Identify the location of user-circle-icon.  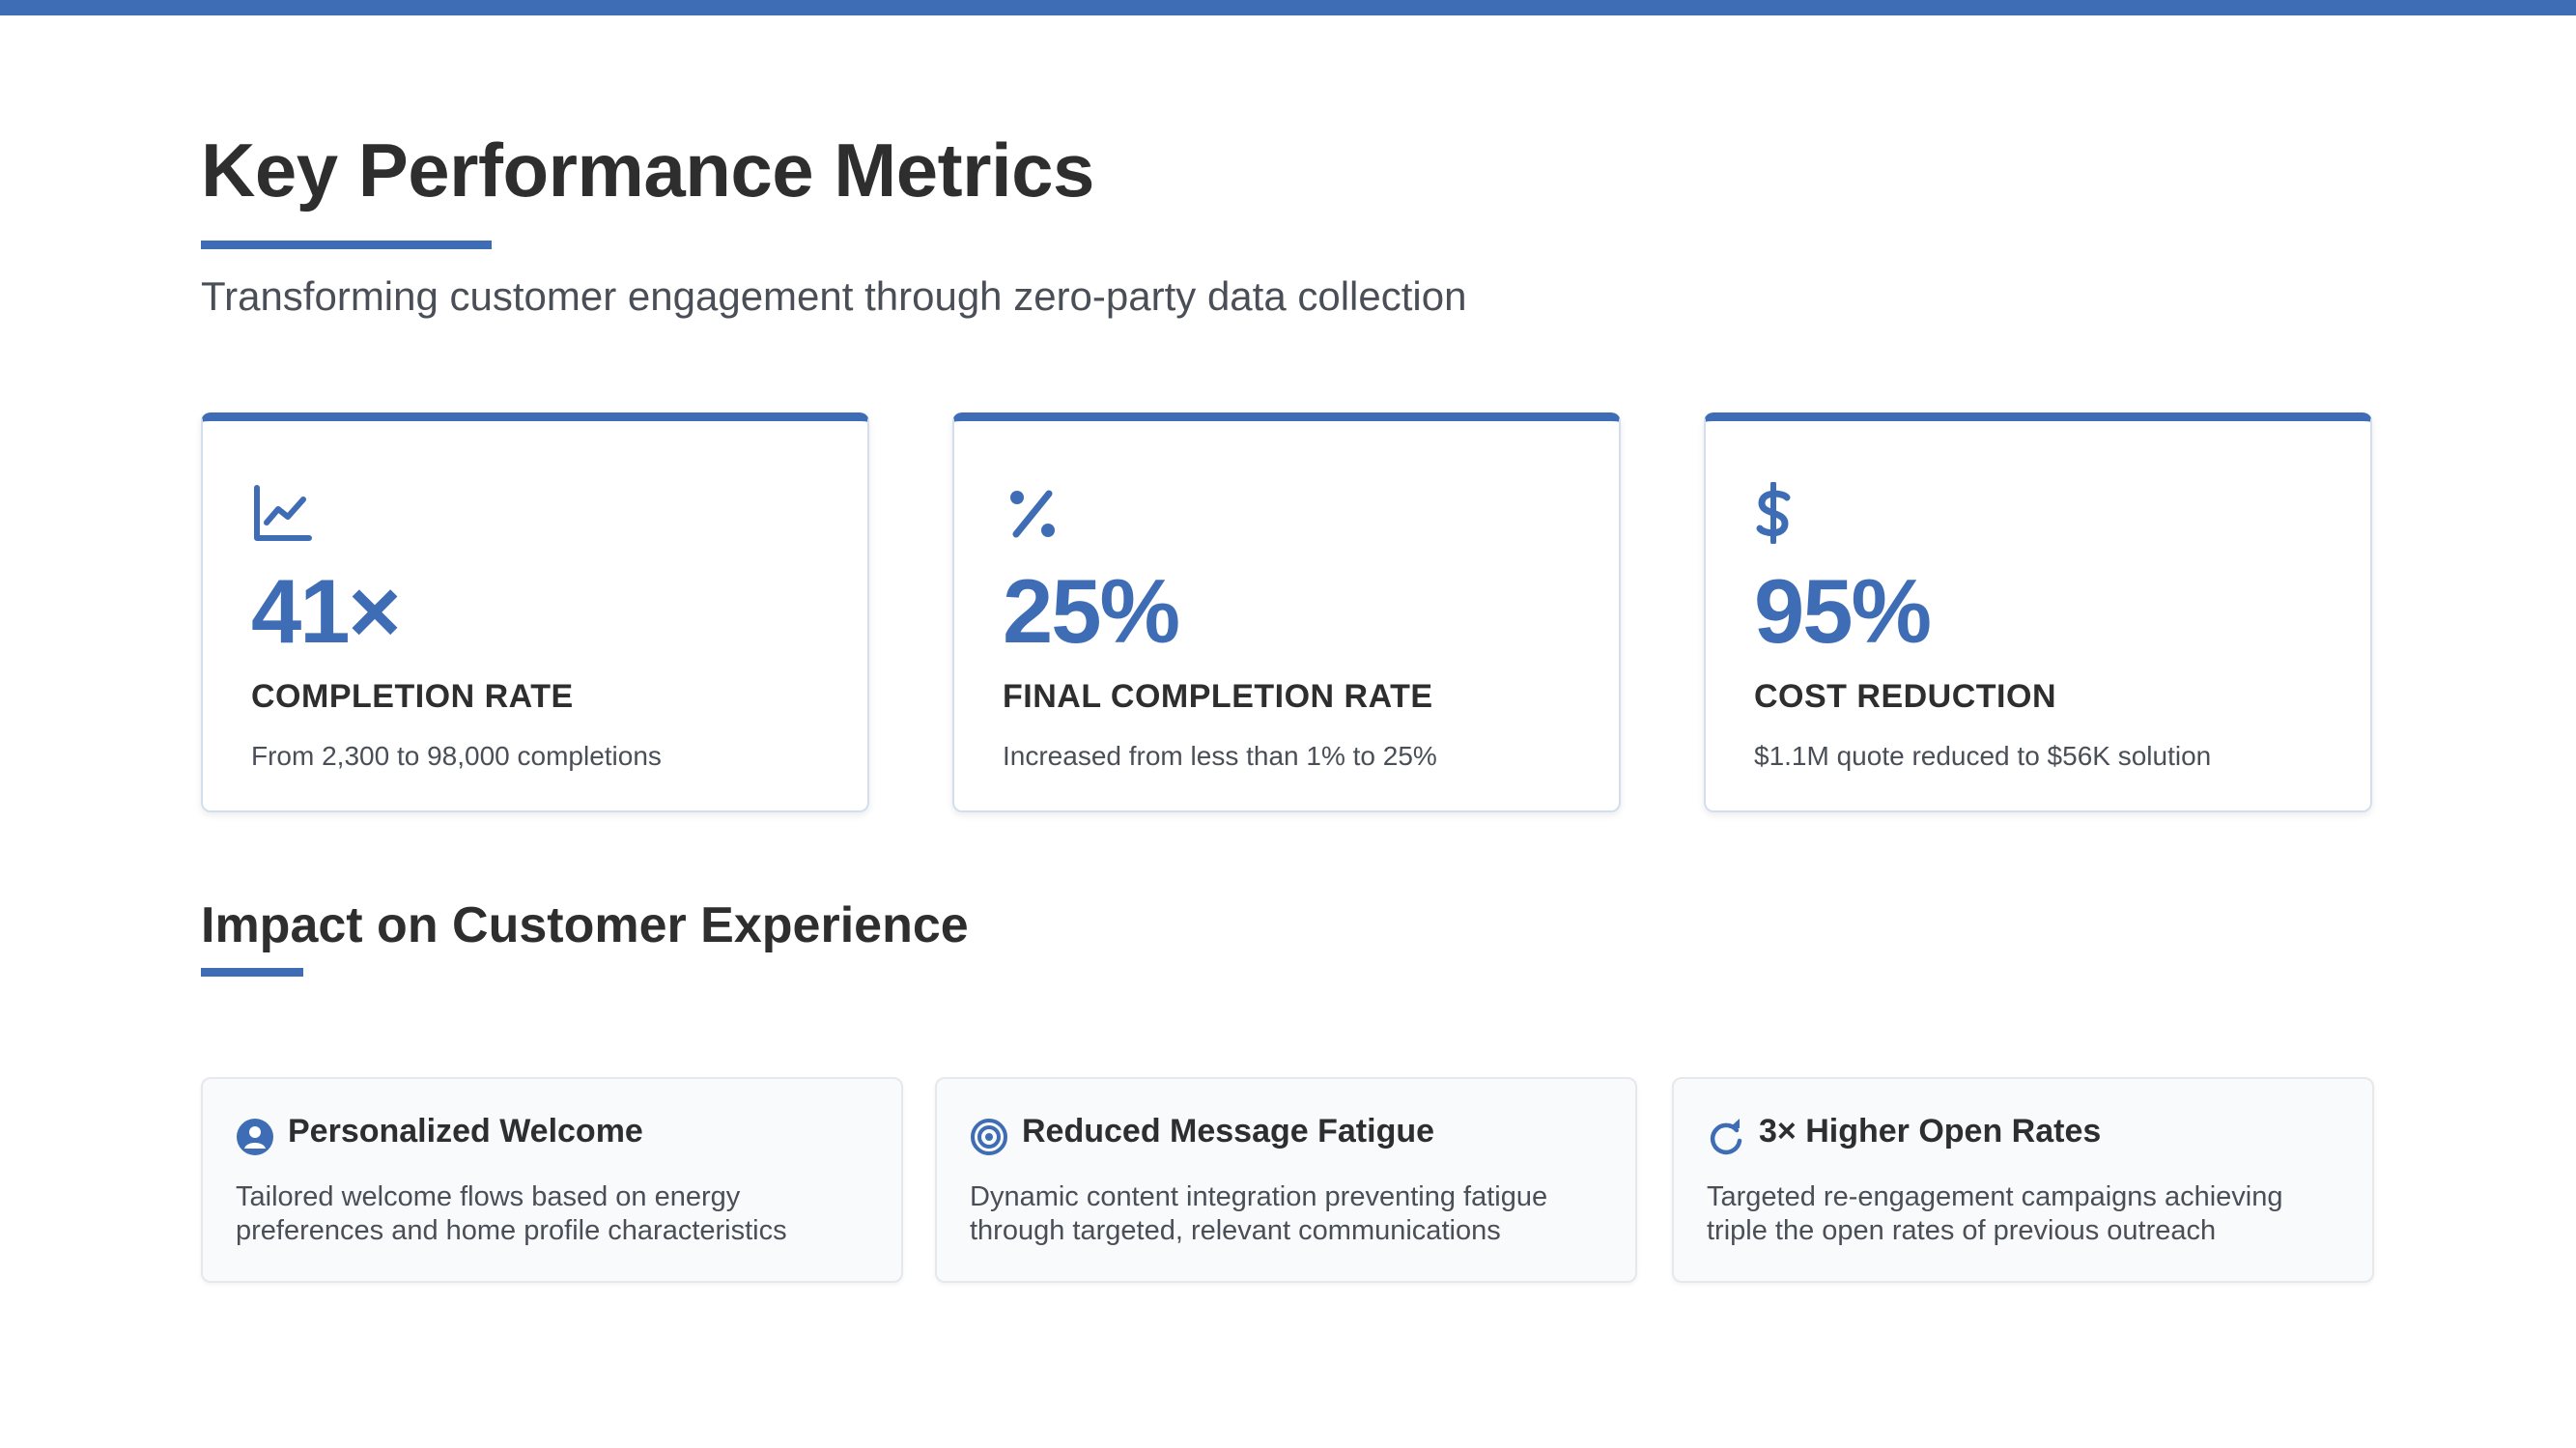
(255, 1137).